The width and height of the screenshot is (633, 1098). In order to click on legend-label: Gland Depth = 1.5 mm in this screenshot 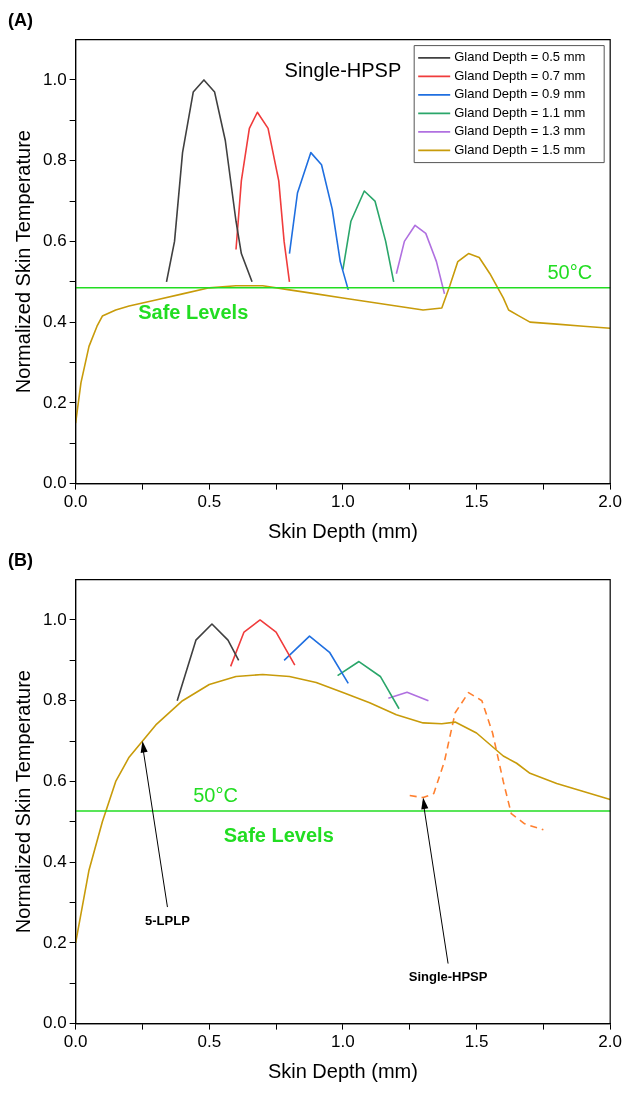, I will do `click(520, 149)`.